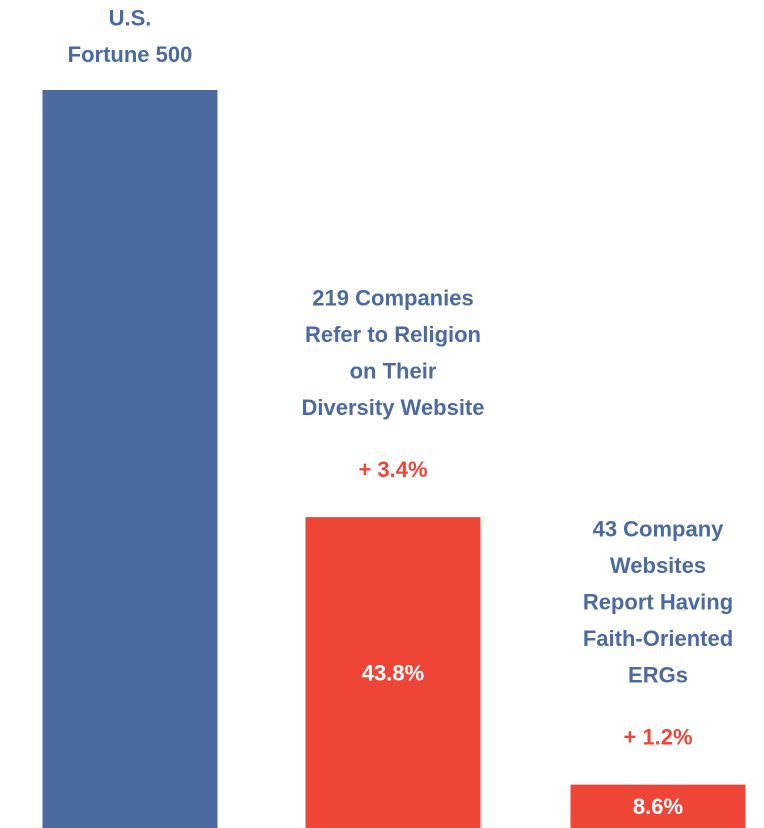  I want to click on category-label: Refer to Religion, so click(393, 334).